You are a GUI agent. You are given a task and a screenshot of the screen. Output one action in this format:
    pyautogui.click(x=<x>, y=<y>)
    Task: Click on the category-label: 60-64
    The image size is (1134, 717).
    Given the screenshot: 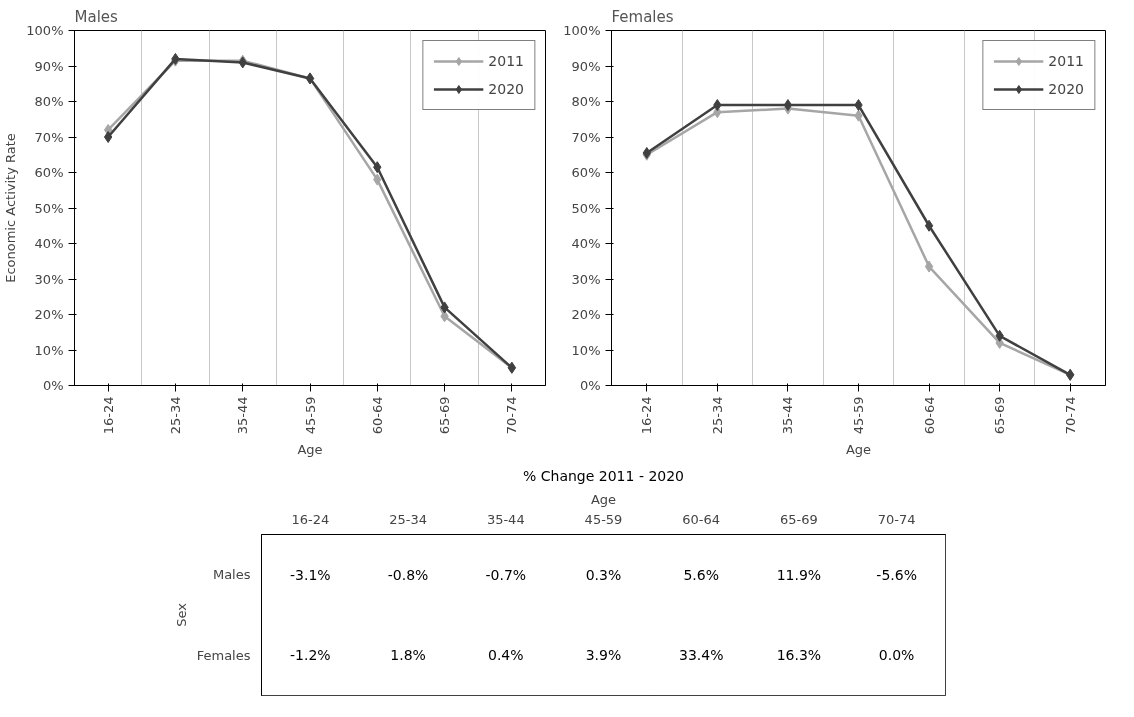 What is the action you would take?
    pyautogui.click(x=701, y=519)
    